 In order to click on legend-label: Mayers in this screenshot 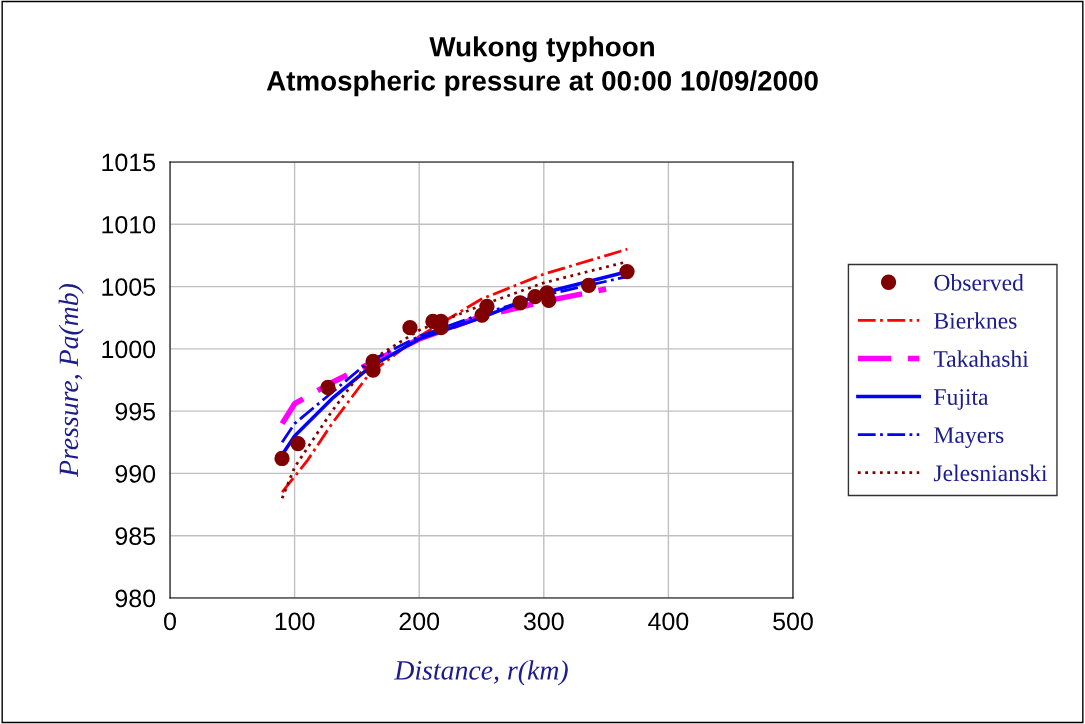, I will do `click(969, 437)`.